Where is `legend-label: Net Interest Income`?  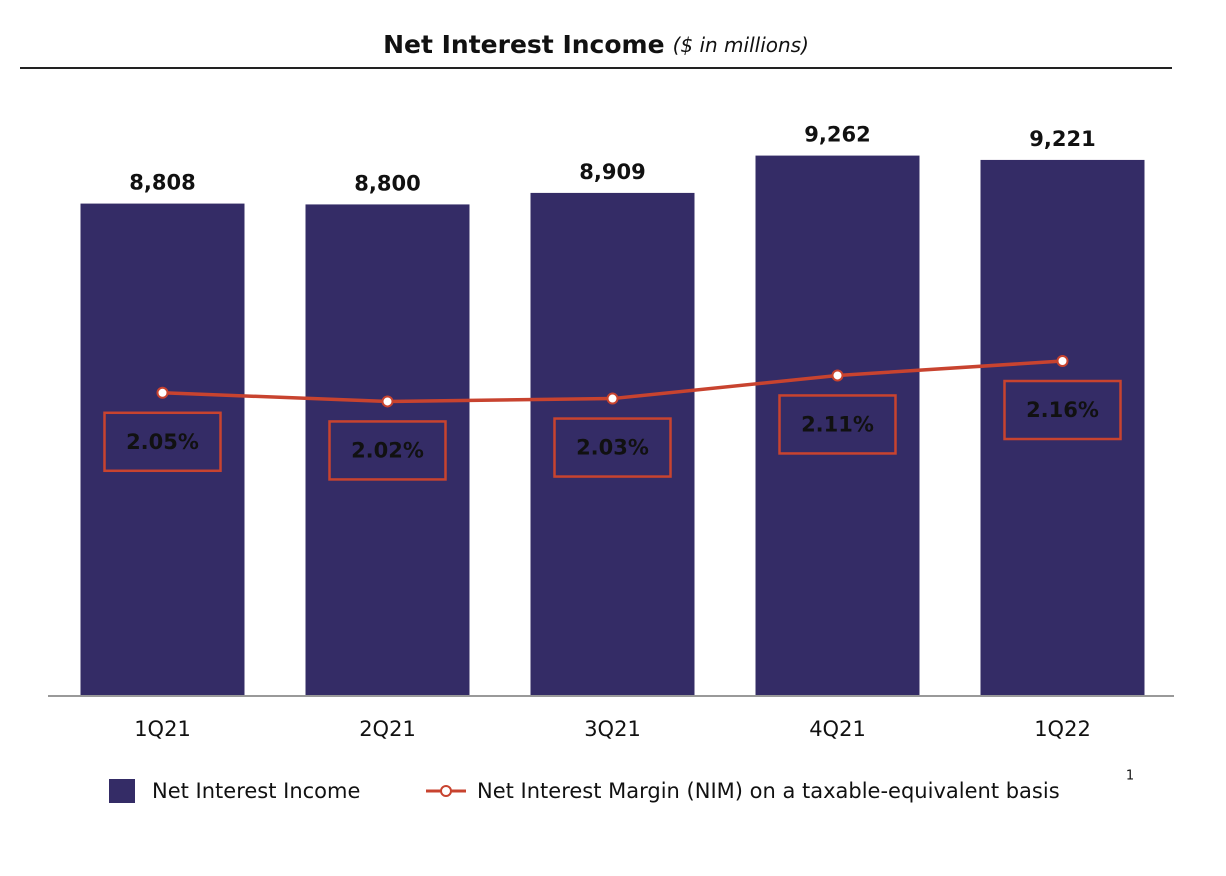
legend-label: Net Interest Income is located at coordinates (256, 791).